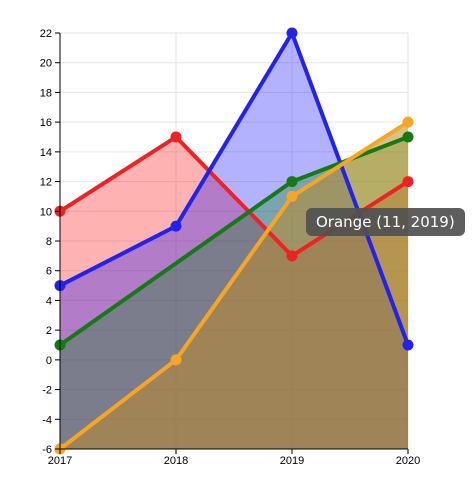 The height and width of the screenshot is (485, 474). What do you see at coordinates (46, 183) in the screenshot?
I see `y-tick-label: 12` at bounding box center [46, 183].